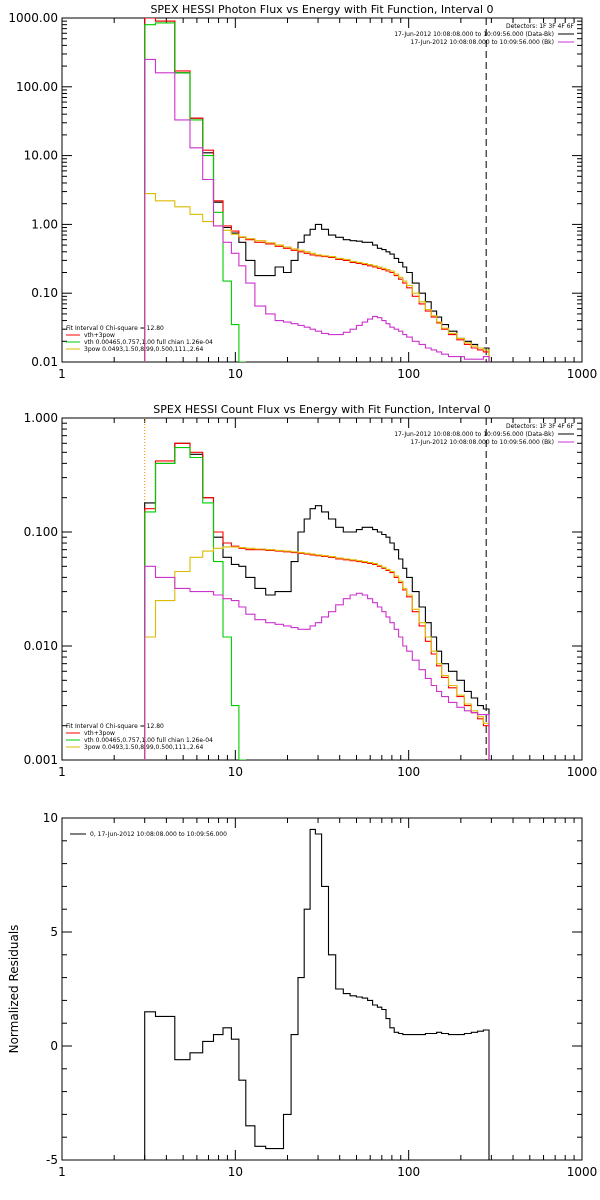 The height and width of the screenshot is (1200, 600). Describe the element at coordinates (41, 646) in the screenshot. I see `y-tick-label: 0.010` at that location.